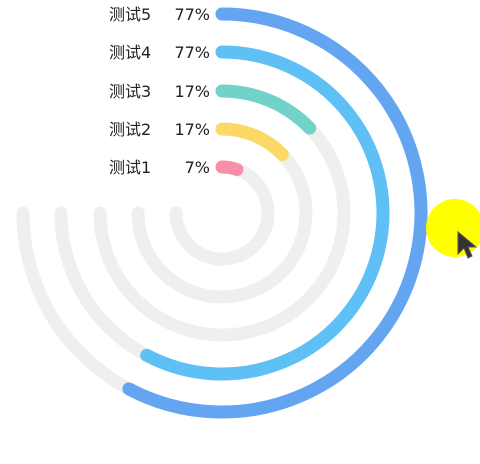 This screenshot has height=464, width=480. I want to click on category-label-1: 测试1, so click(130, 167).